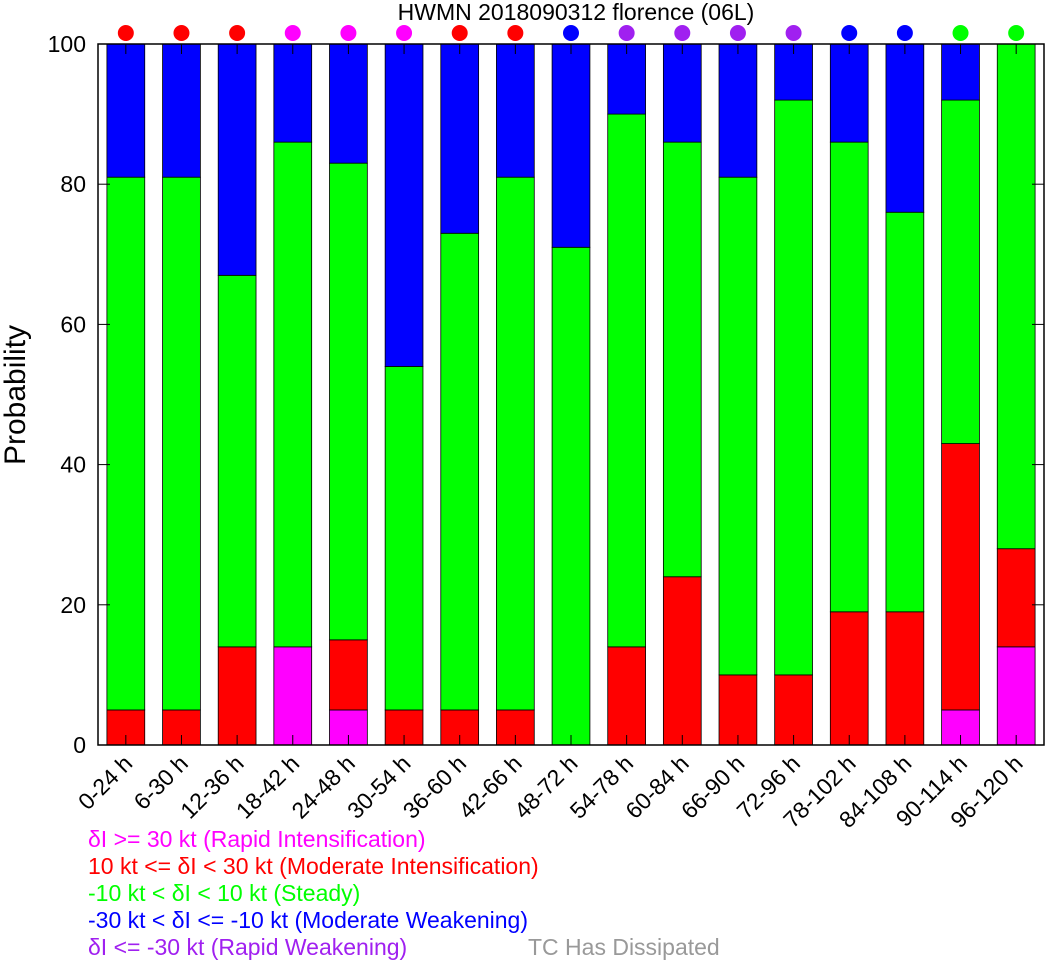 The height and width of the screenshot is (968, 1057). I want to click on markers-group, so click(571, 33).